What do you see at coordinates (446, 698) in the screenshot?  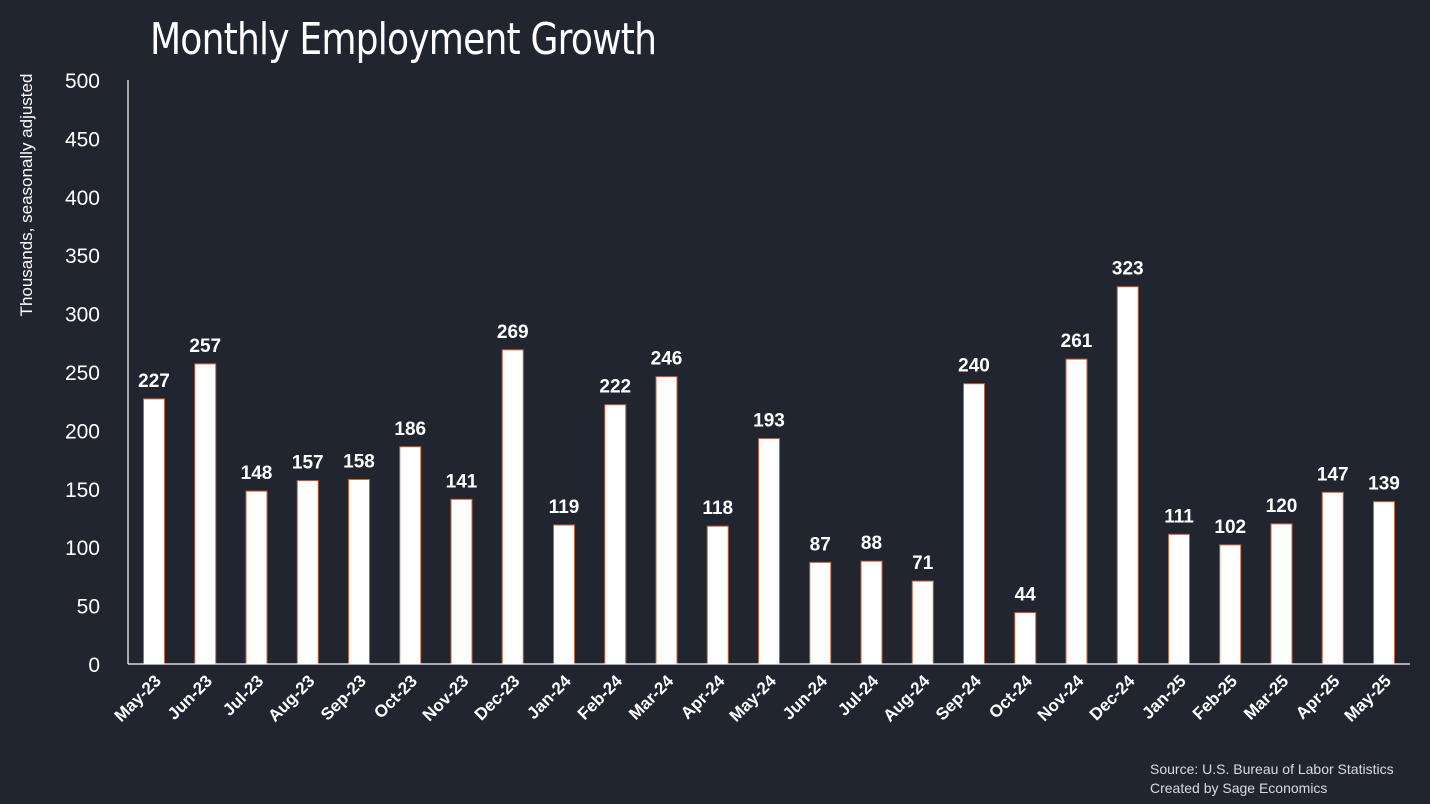 I see `x-tick-label: Nov-23` at bounding box center [446, 698].